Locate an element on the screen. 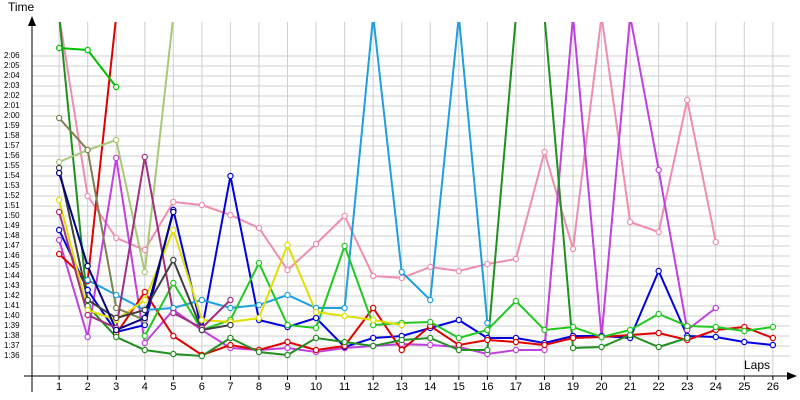 This screenshot has height=400, width=800. y-axis-label: Time is located at coordinates (21, 7).